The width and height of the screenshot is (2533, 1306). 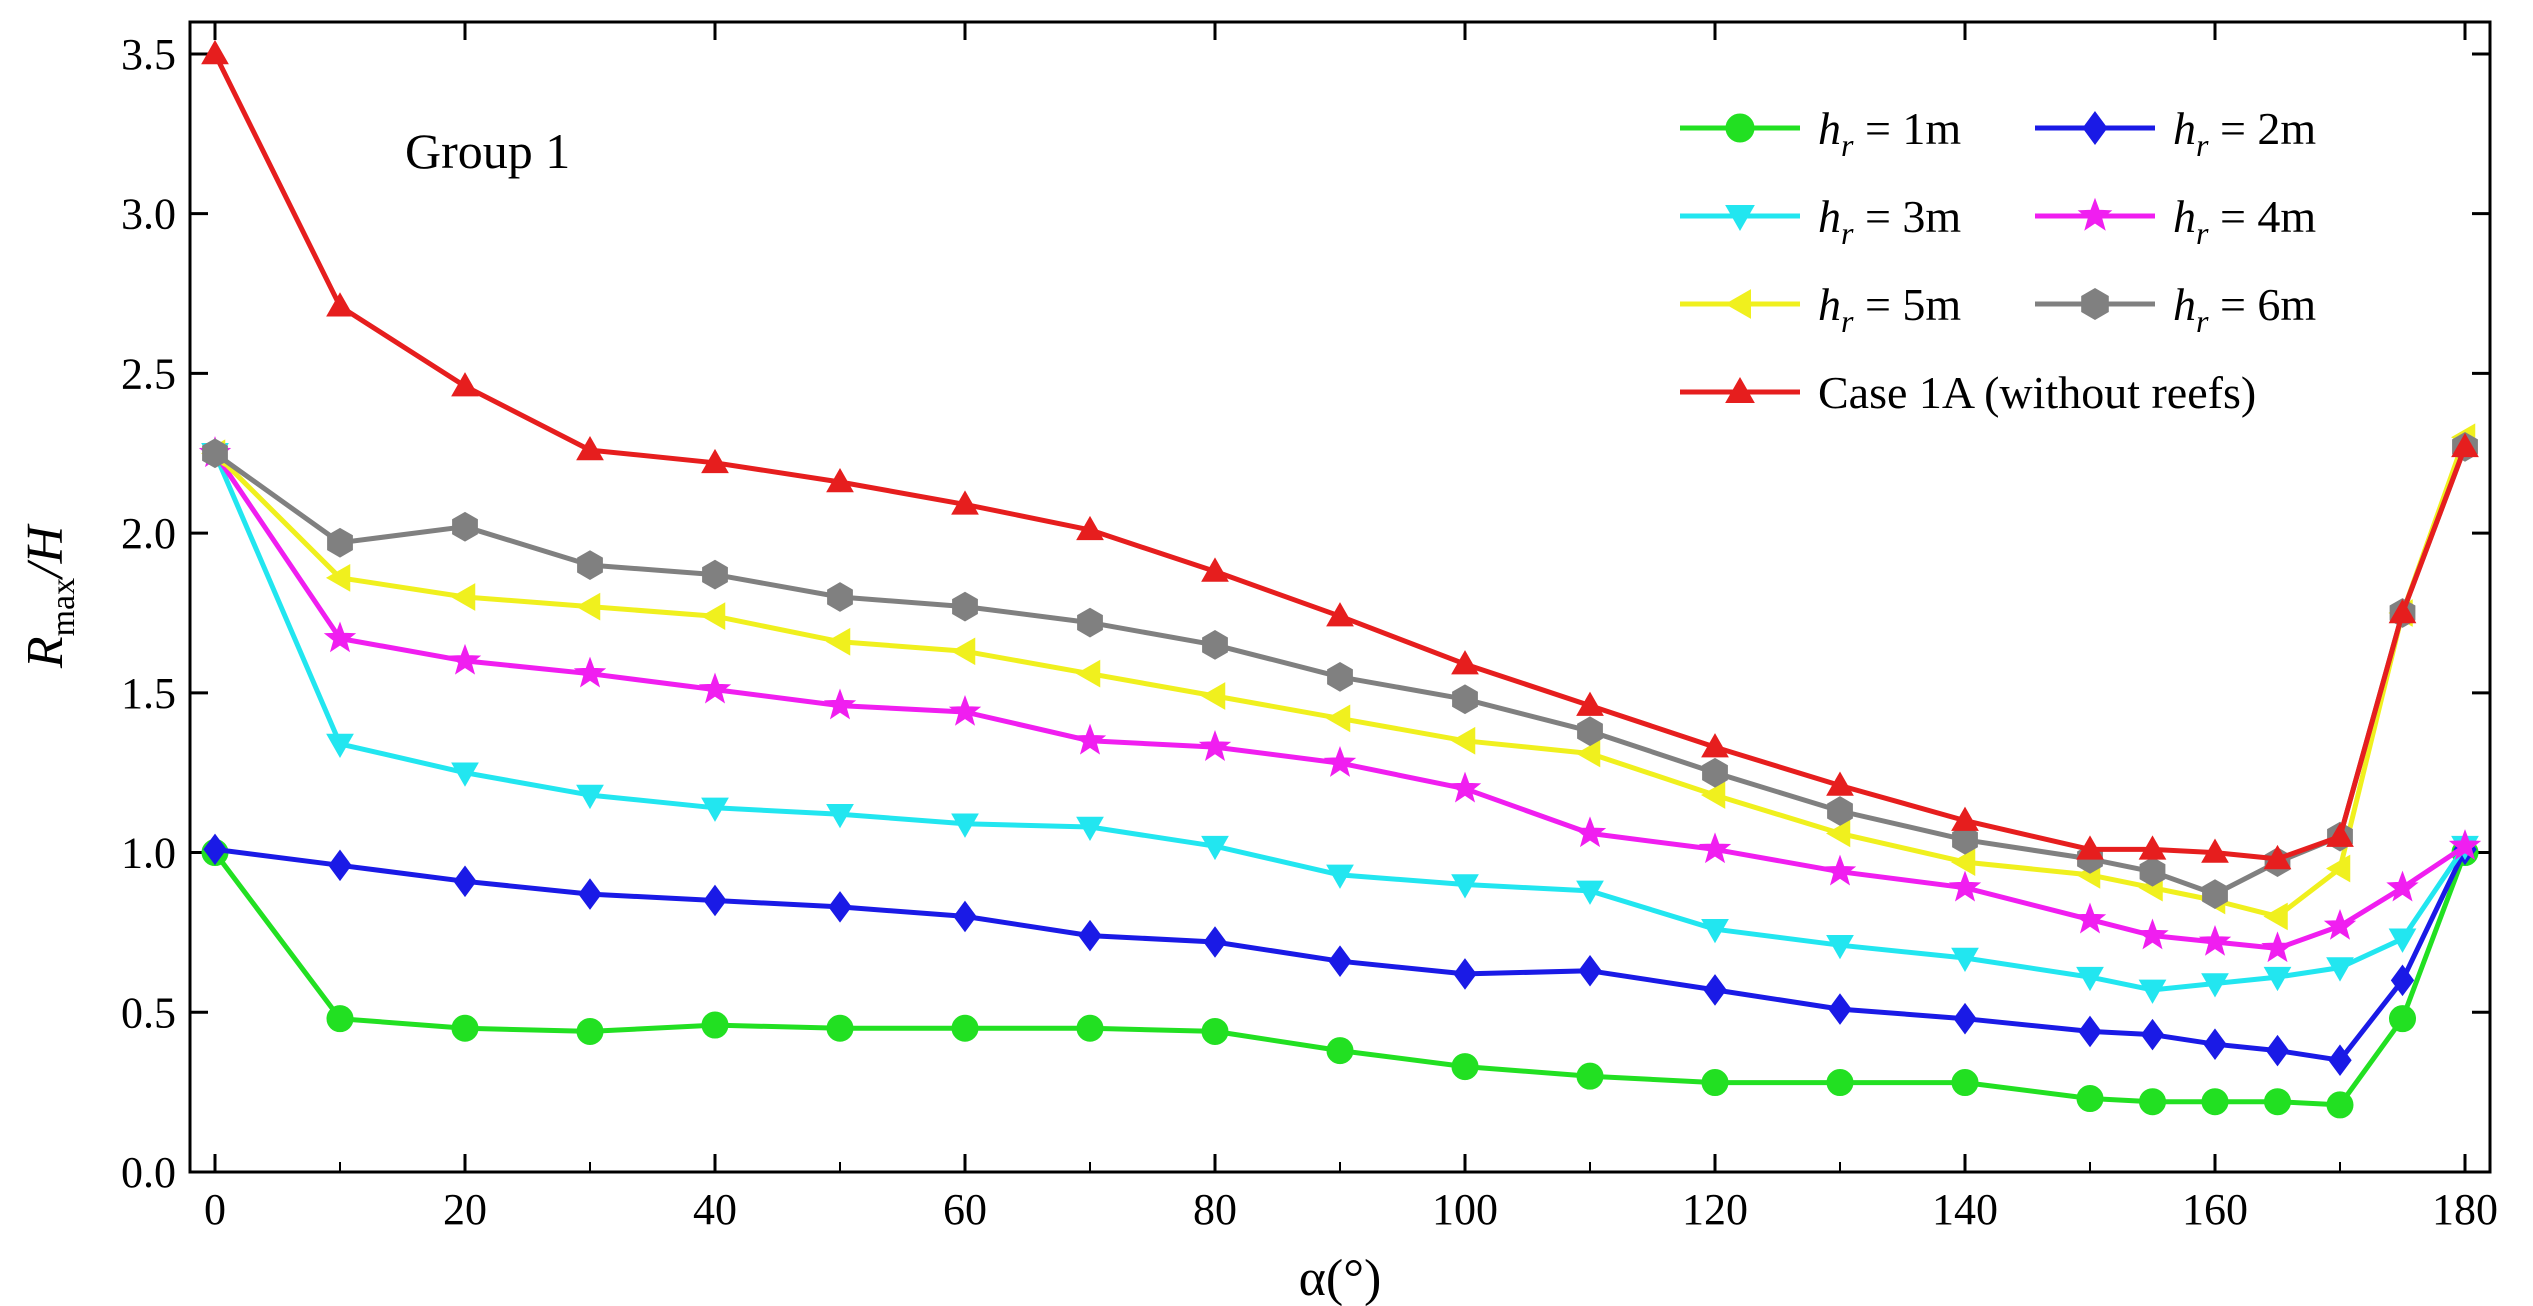 I want to click on x-tick-label: 60, so click(x=965, y=1209).